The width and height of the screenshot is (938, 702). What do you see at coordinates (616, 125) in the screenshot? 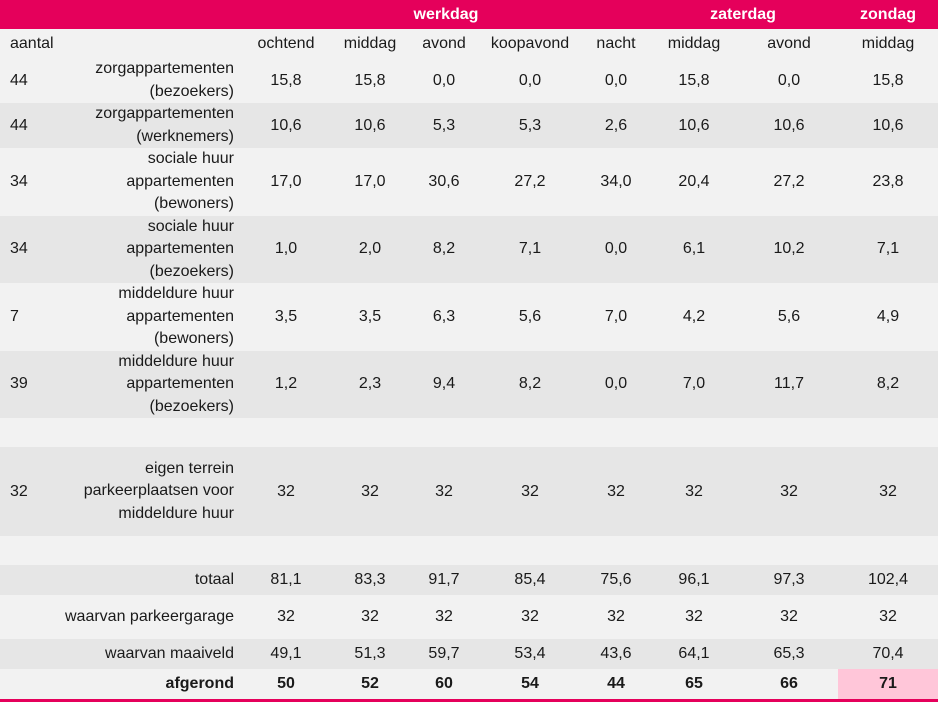
I see `value-cell: 2,6` at bounding box center [616, 125].